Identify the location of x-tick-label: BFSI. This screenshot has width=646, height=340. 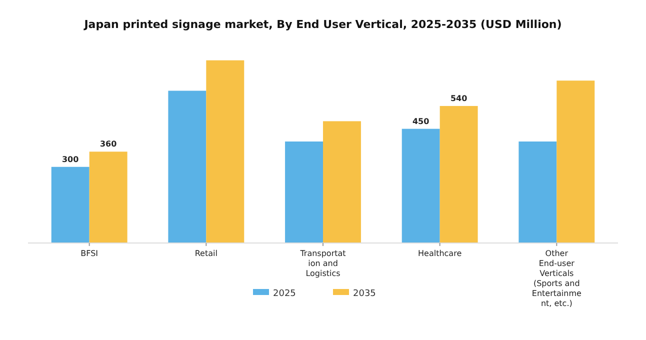
(89, 253).